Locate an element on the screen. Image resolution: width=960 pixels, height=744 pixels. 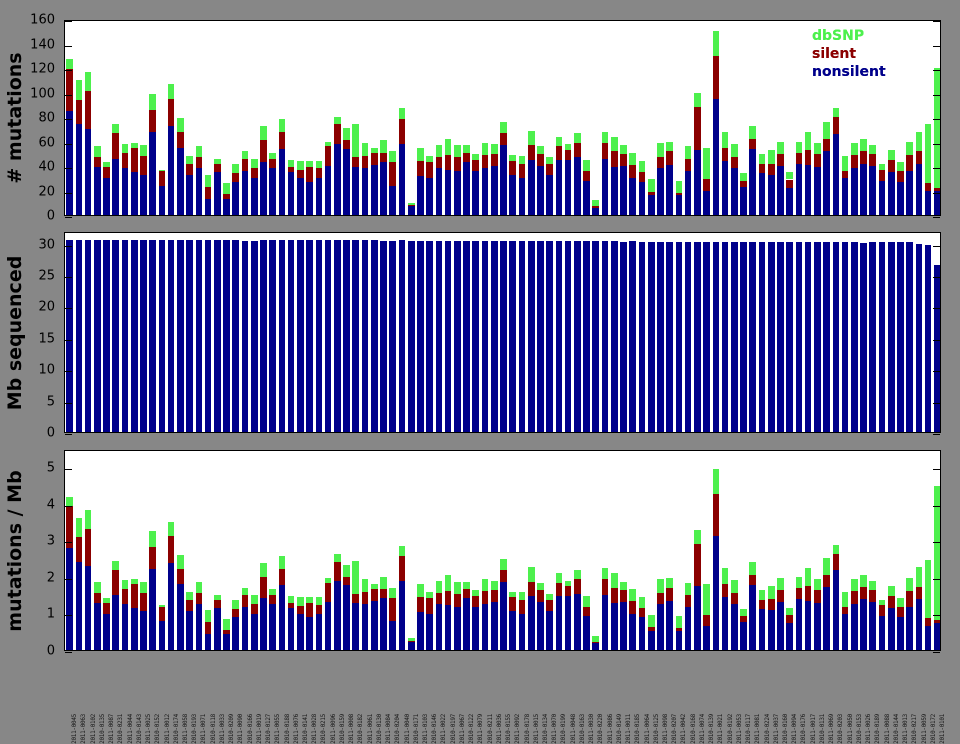
x-tick-label: 2010-0174 is located at coordinates (176, 729).